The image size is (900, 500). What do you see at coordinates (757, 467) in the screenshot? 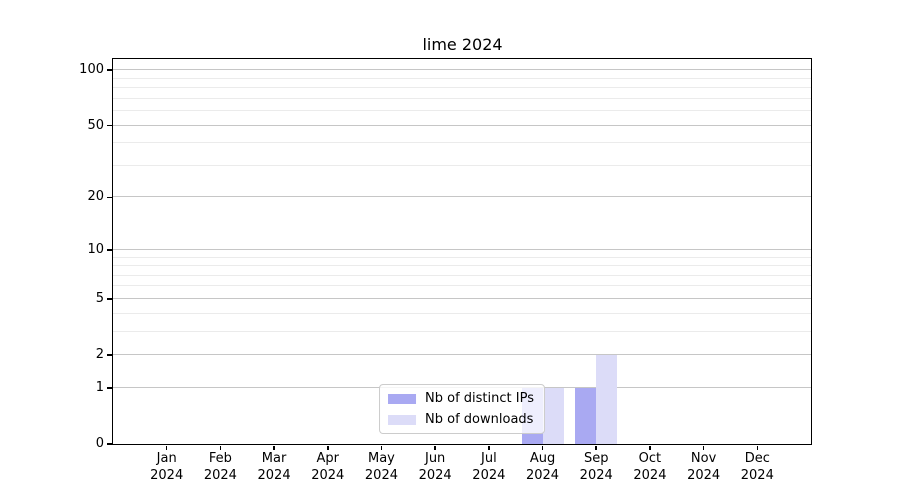
I see `x-tick-label-dec: Dec 2024` at bounding box center [757, 467].